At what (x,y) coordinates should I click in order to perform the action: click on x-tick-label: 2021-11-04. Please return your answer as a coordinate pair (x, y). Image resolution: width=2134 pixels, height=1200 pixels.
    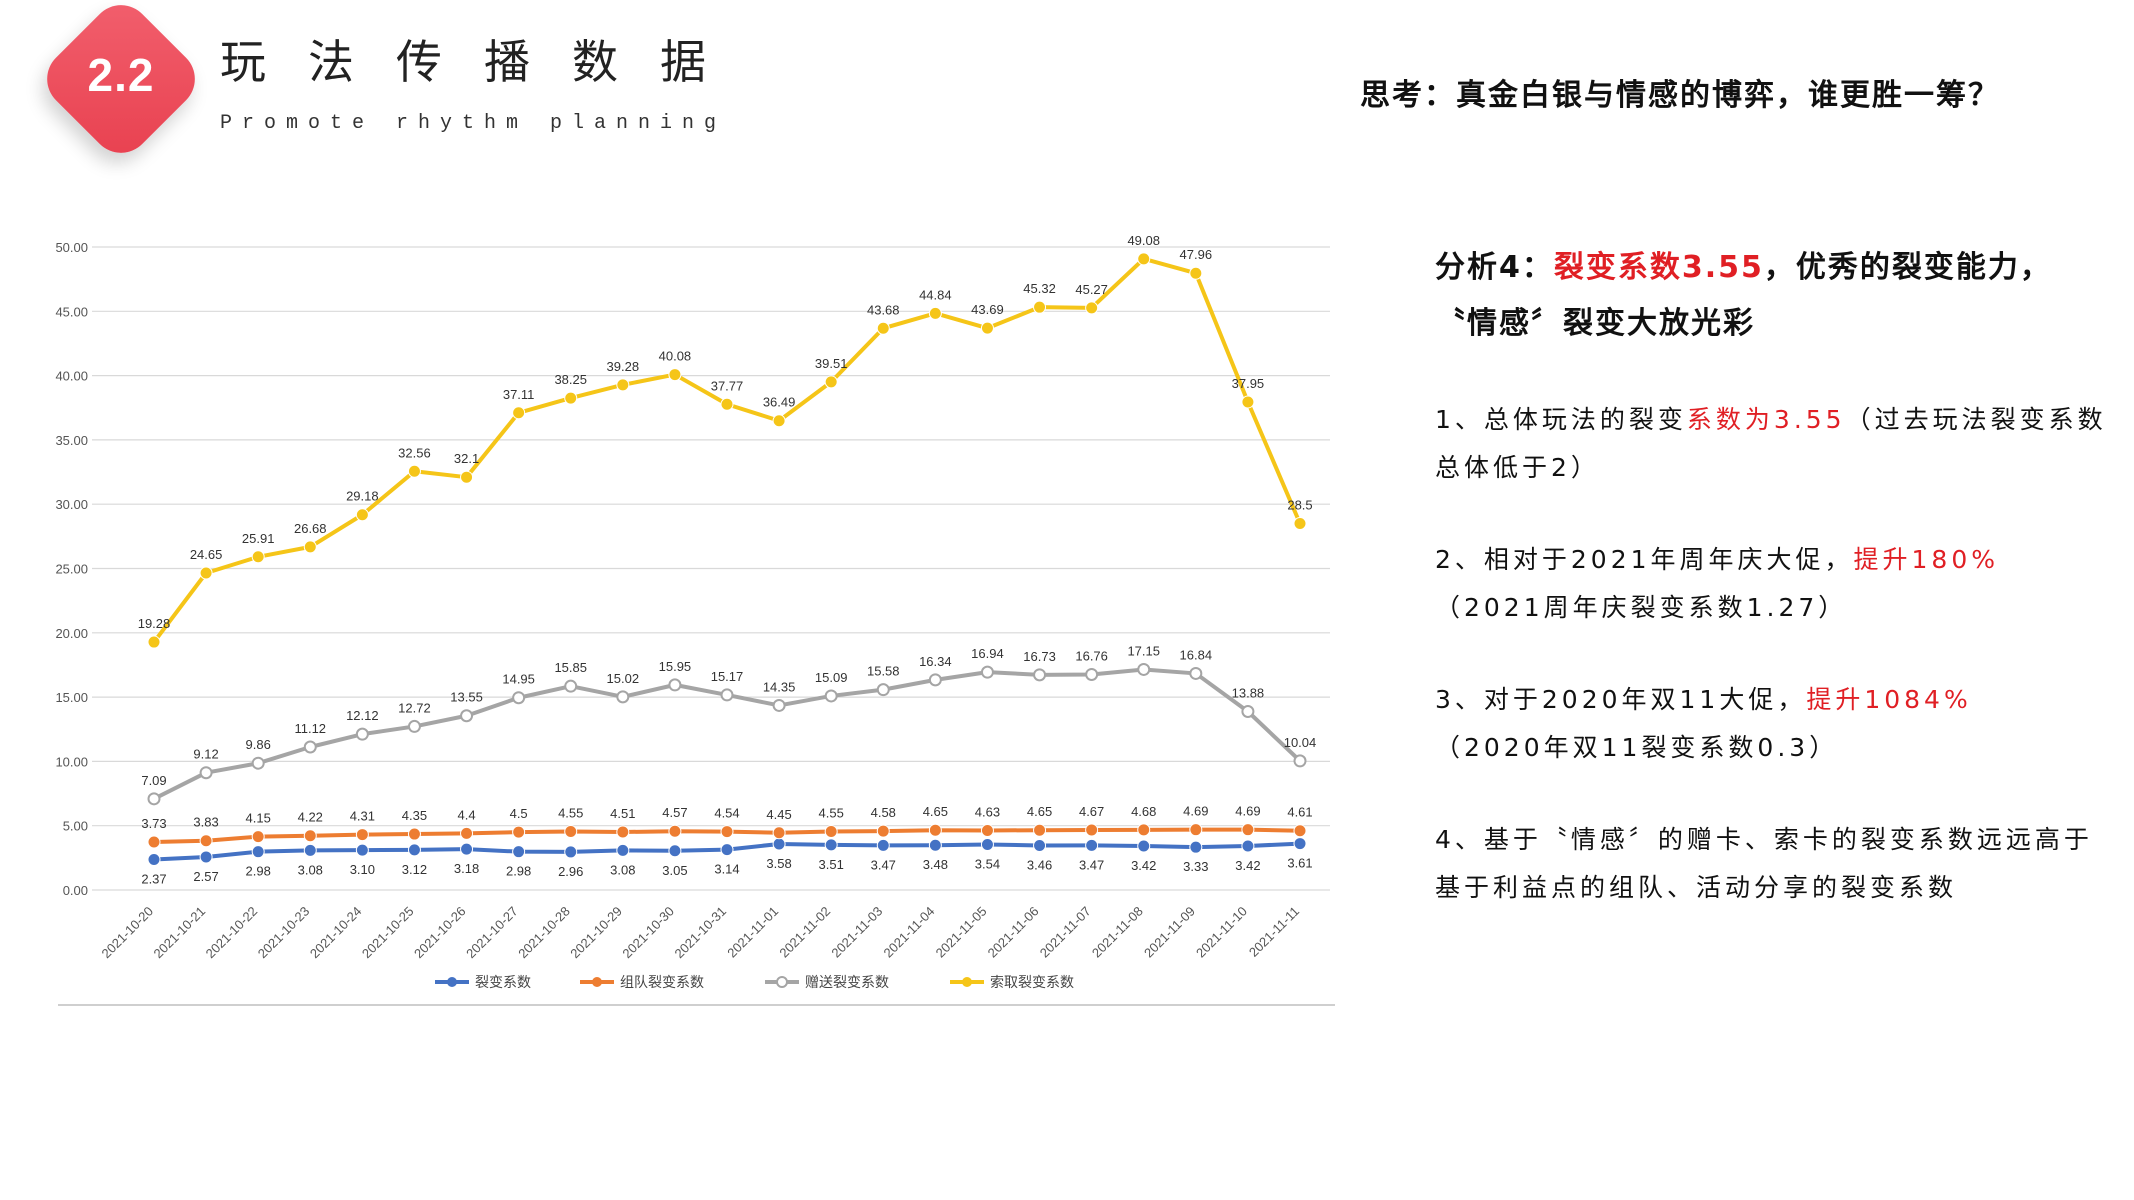
    Looking at the image, I should click on (909, 932).